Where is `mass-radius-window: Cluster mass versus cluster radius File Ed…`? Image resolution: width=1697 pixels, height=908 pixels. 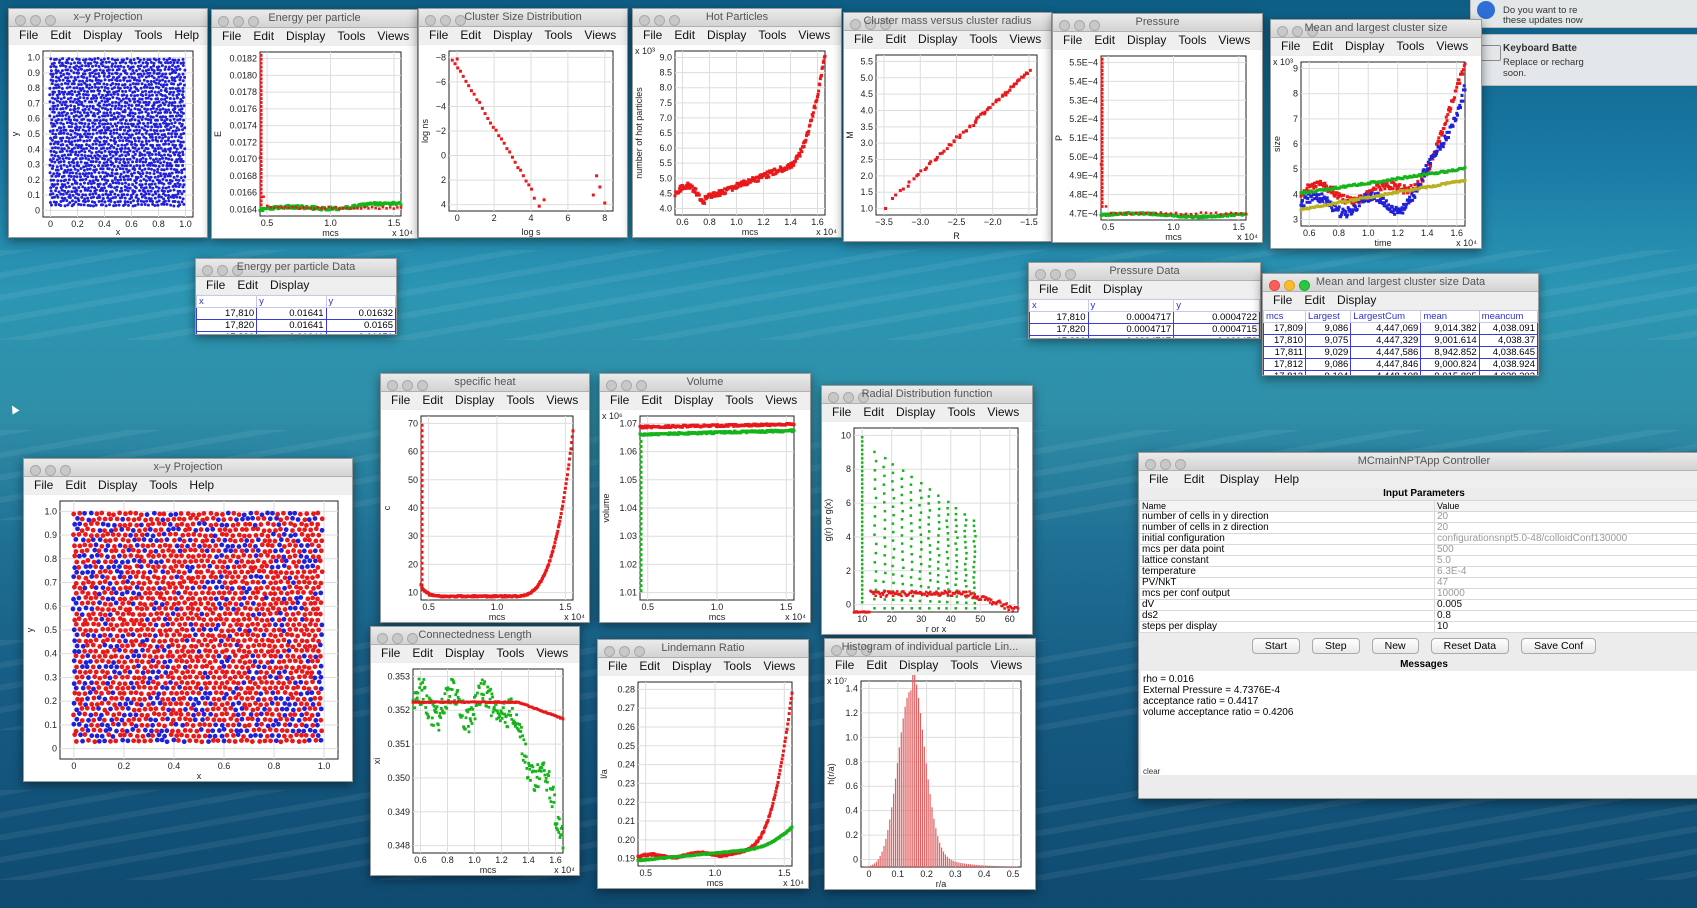
mass-radius-window: Cluster mass versus cluster radius File Ed… is located at coordinates (947, 127).